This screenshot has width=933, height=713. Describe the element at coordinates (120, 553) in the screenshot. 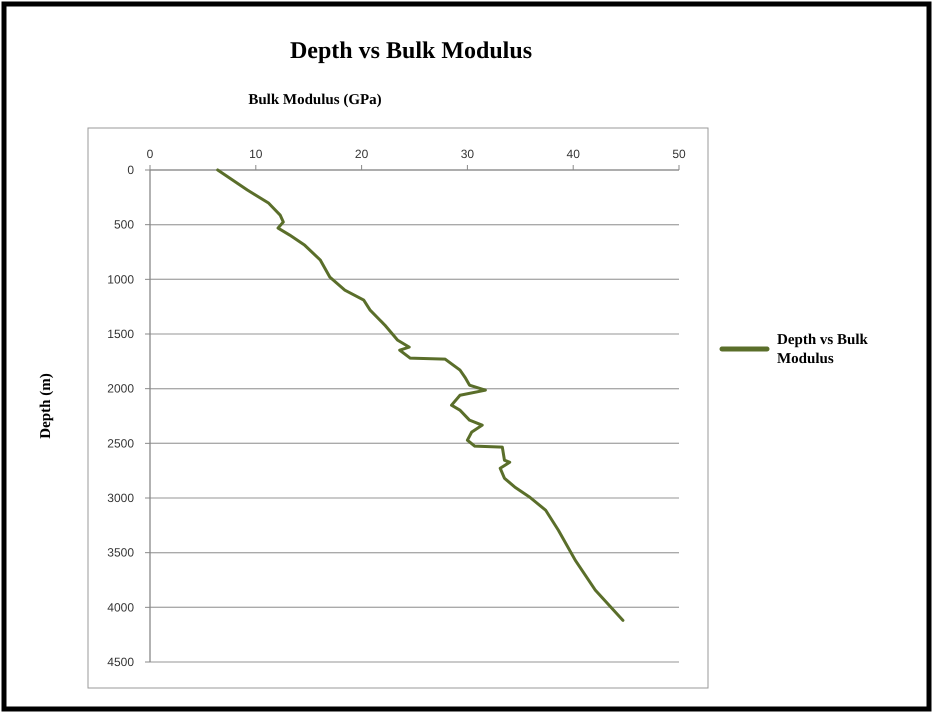

I see `y-tick-label: 3500` at that location.